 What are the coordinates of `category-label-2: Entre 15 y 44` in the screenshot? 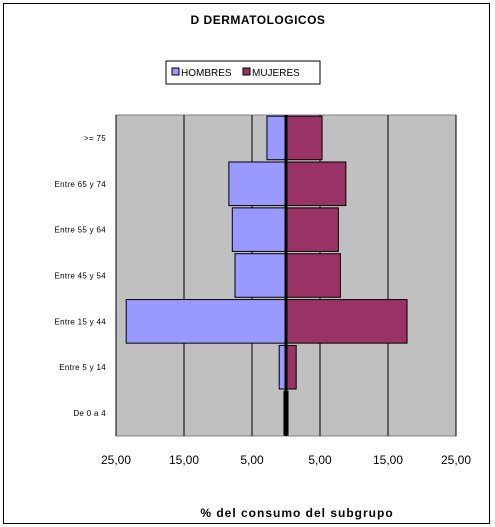 It's located at (81, 321).